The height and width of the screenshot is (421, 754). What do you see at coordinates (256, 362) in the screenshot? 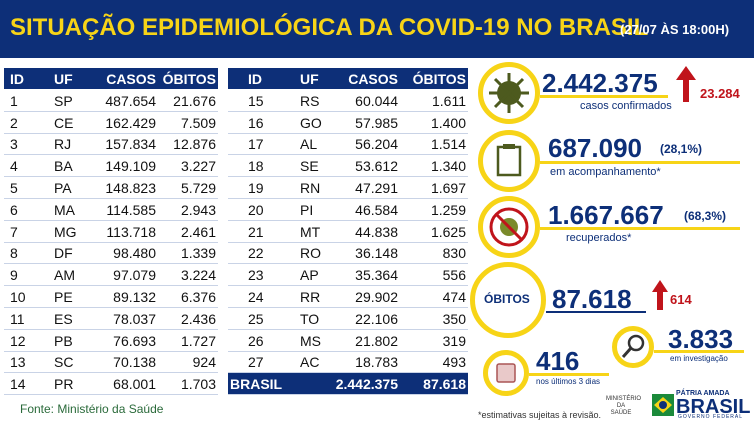
I see `cell: 27` at bounding box center [256, 362].